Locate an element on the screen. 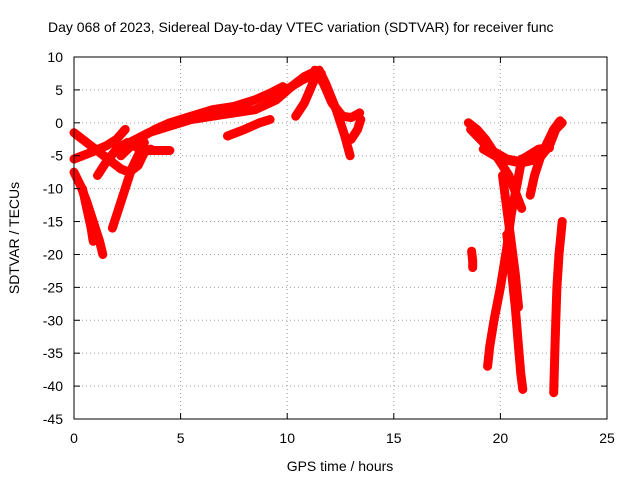 Image resolution: width=640 pixels, height=480 pixels. y-tick-label: -30 is located at coordinates (53, 320).